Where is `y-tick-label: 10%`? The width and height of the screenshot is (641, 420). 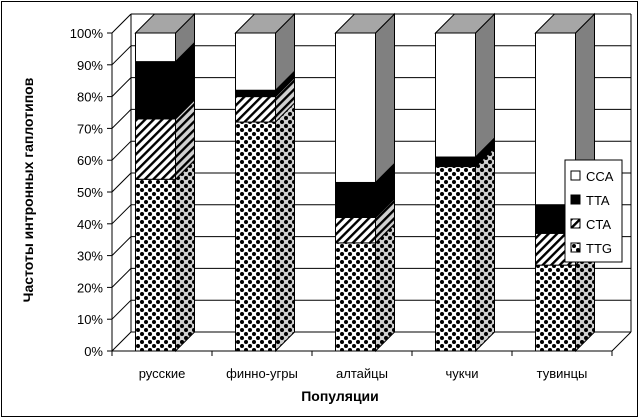 y-tick-label: 10% is located at coordinates (90, 319).